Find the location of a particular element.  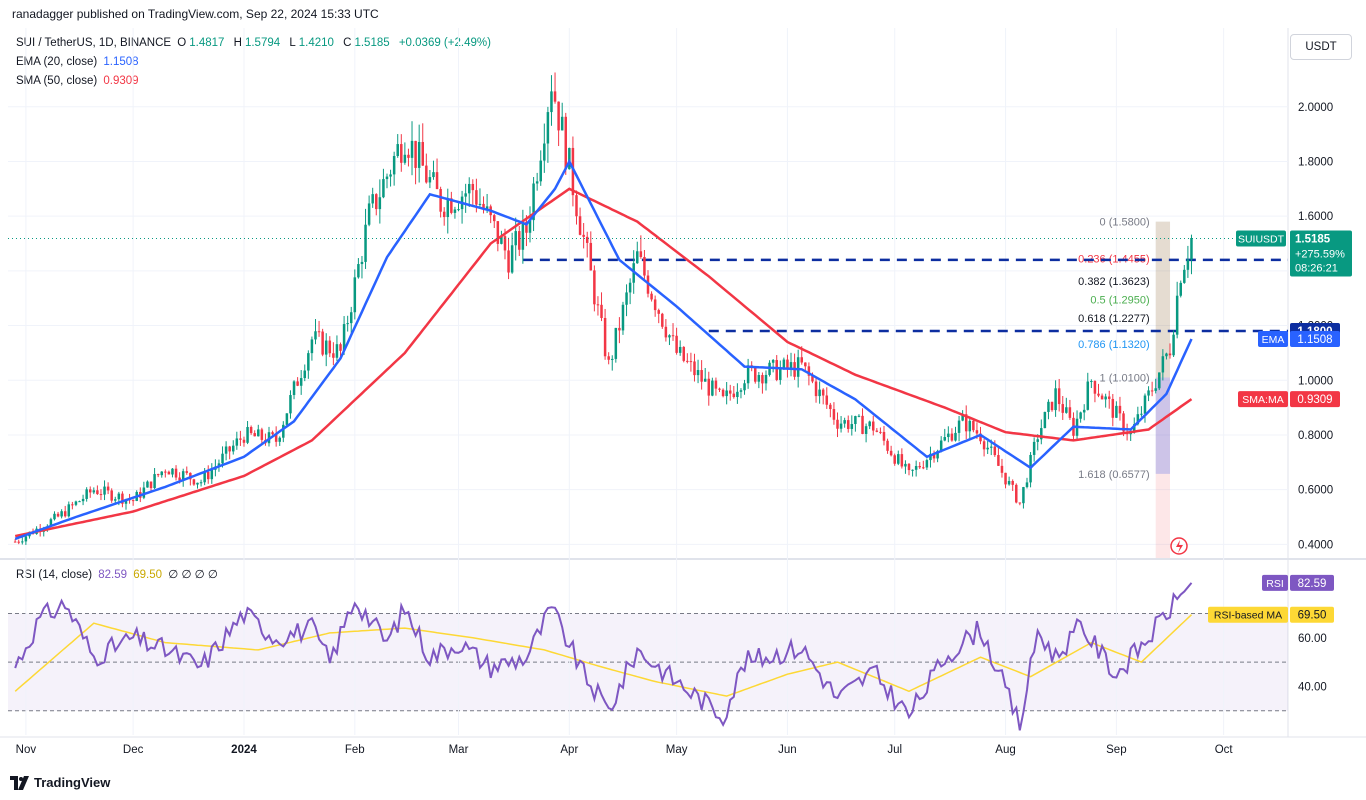

legend-rsi-label: RSI (14, close) is located at coordinates (54, 575).